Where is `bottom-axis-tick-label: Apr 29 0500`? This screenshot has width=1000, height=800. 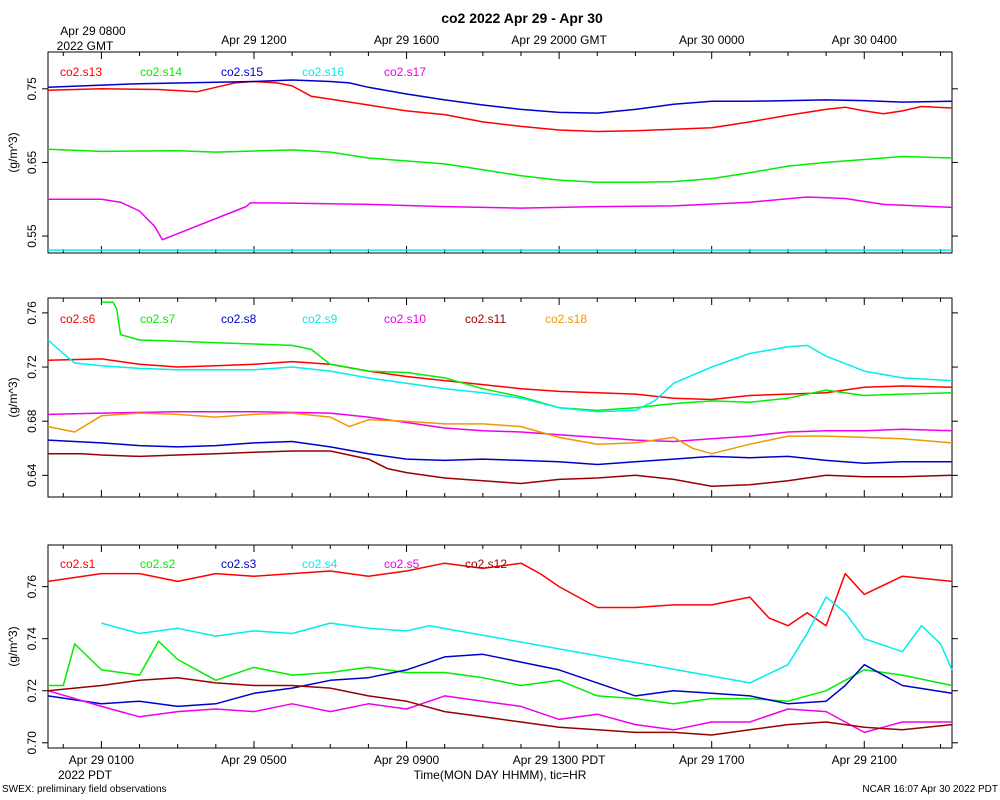 bottom-axis-tick-label: Apr 29 0500 is located at coordinates (254, 760).